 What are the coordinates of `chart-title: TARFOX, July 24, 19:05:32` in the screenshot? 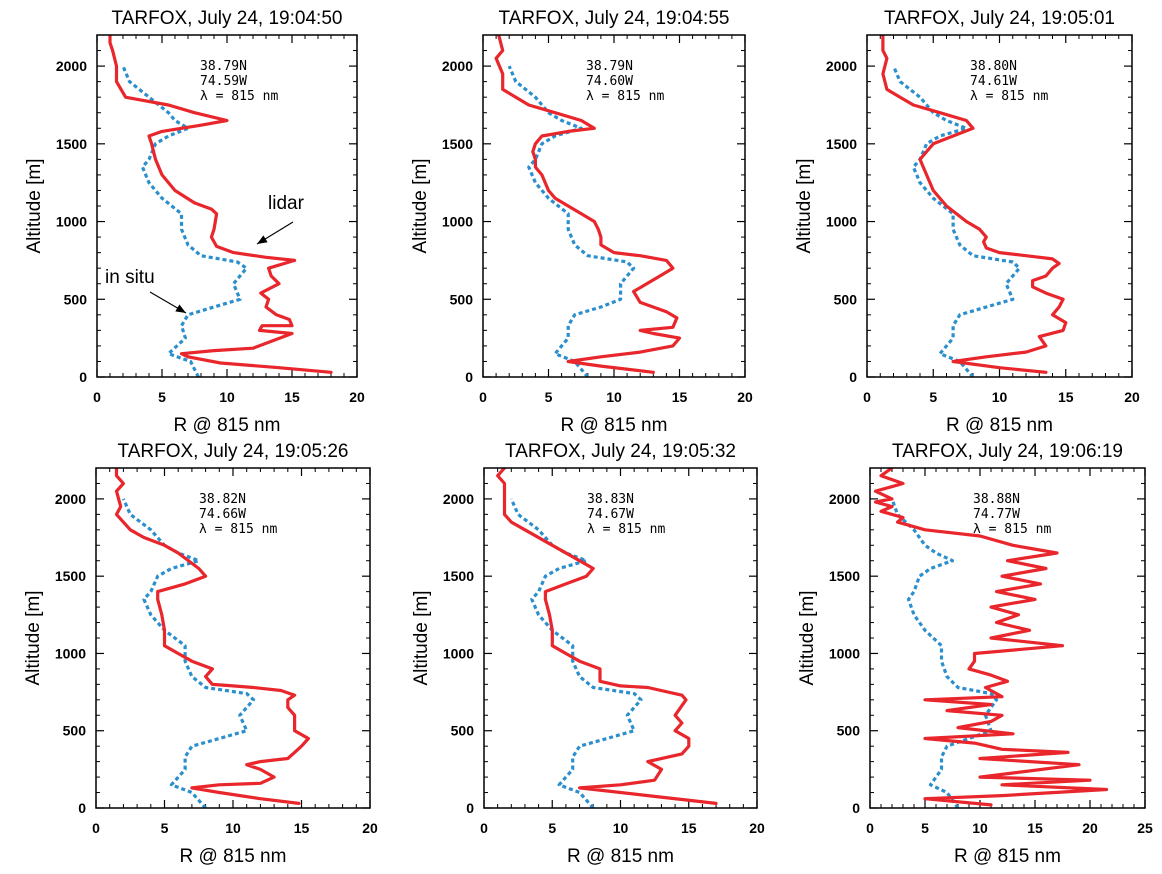 It's located at (620, 451).